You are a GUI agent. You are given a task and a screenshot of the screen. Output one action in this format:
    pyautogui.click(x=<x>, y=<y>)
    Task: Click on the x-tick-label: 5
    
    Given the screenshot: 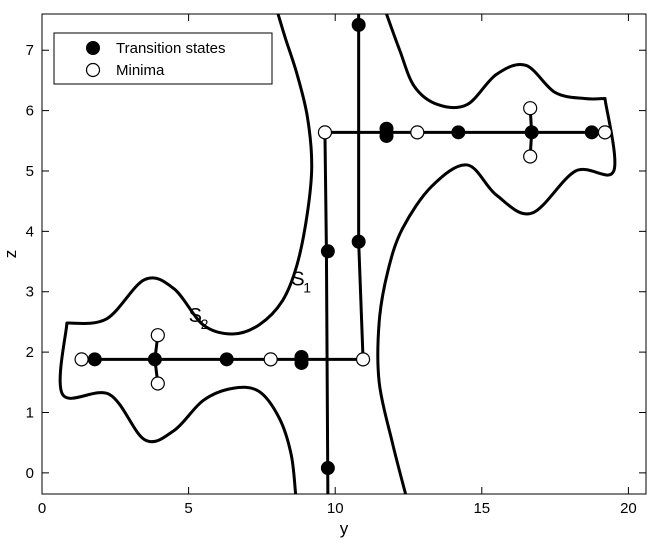 What is the action you would take?
    pyautogui.click(x=188, y=508)
    